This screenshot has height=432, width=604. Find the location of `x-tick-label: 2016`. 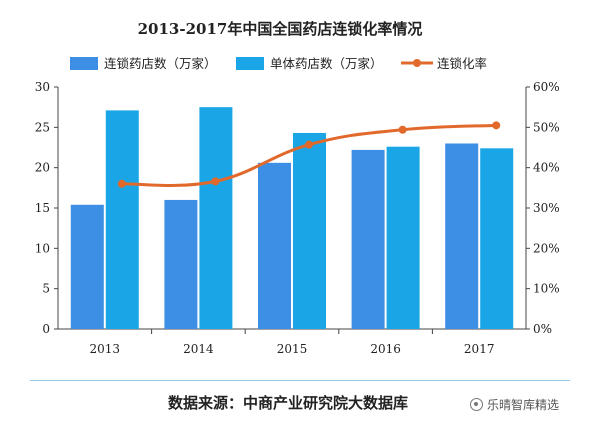

x-tick-label: 2016 is located at coordinates (385, 349).